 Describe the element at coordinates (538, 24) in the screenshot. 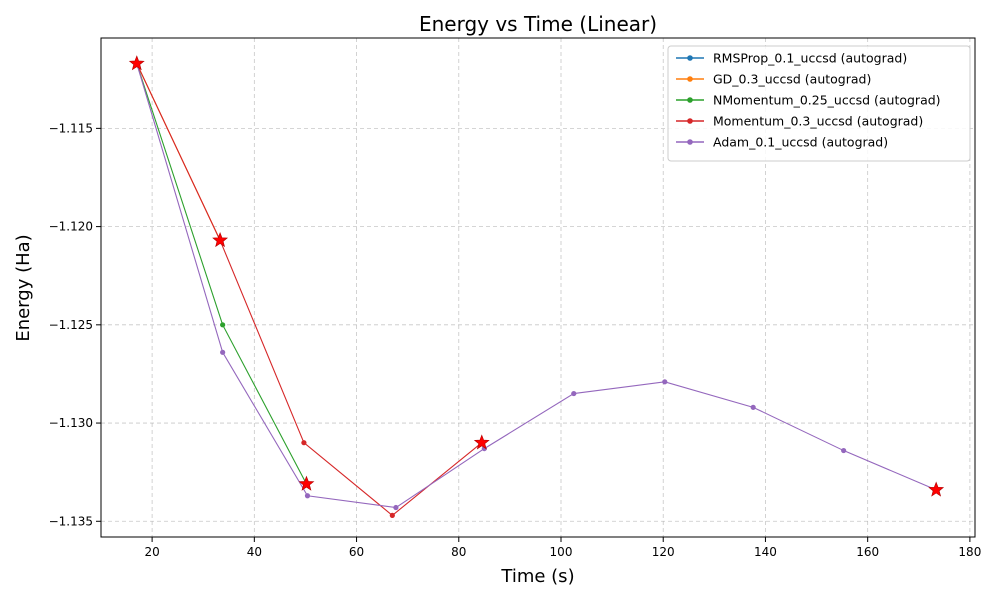

I see `chart-title: Energy vs Time (Linear)` at that location.